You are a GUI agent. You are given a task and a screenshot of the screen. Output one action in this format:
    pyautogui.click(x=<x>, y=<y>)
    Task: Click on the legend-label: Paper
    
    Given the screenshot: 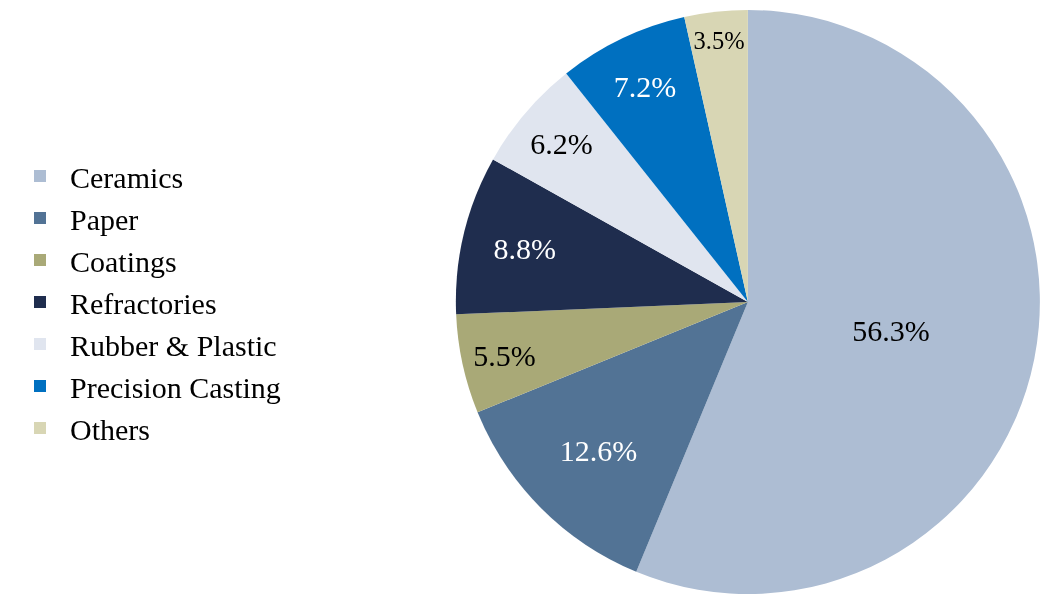 What is the action you would take?
    pyautogui.click(x=104, y=219)
    